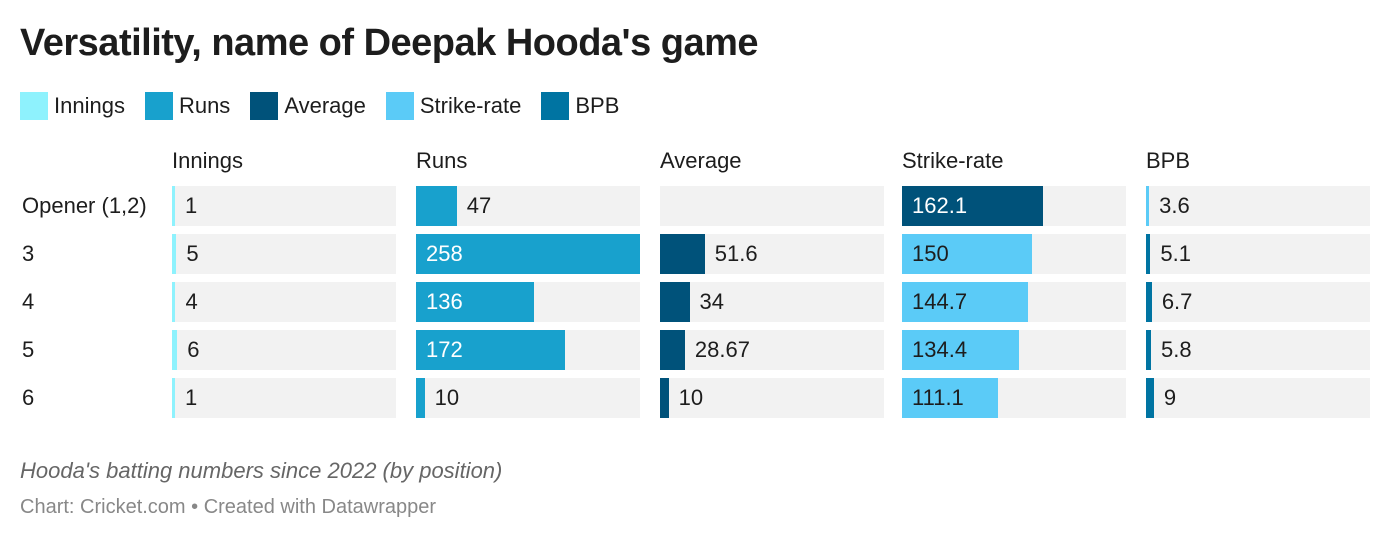 The image size is (1400, 544). I want to click on bar-track, so click(772, 206).